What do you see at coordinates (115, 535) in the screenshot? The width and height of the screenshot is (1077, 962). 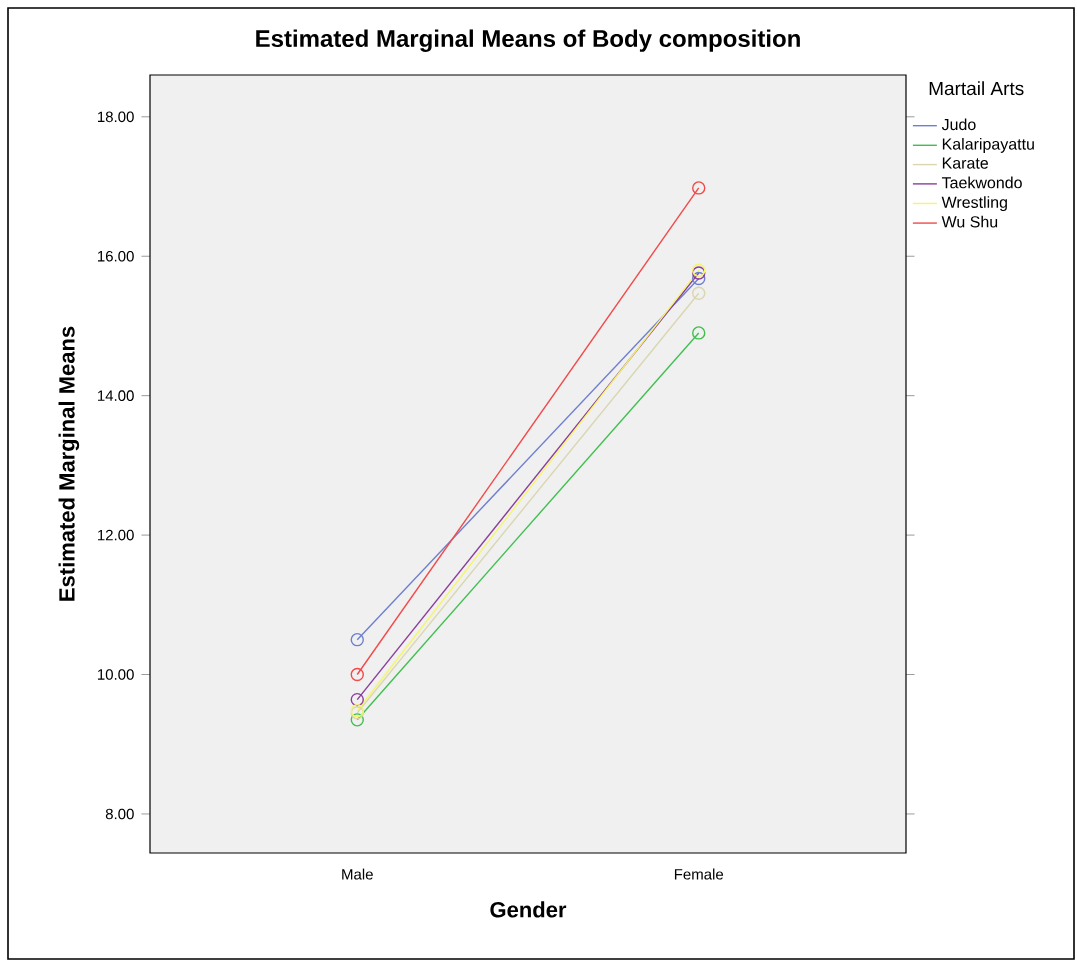 I see `y-tick-label: 12.00` at bounding box center [115, 535].